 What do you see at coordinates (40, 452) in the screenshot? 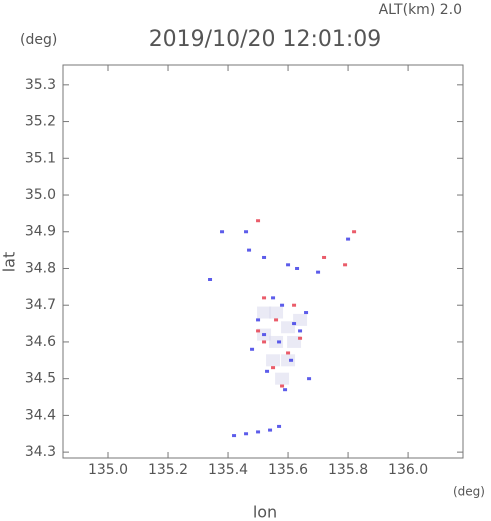
I see `y-tick-label: 34.3` at bounding box center [40, 452].